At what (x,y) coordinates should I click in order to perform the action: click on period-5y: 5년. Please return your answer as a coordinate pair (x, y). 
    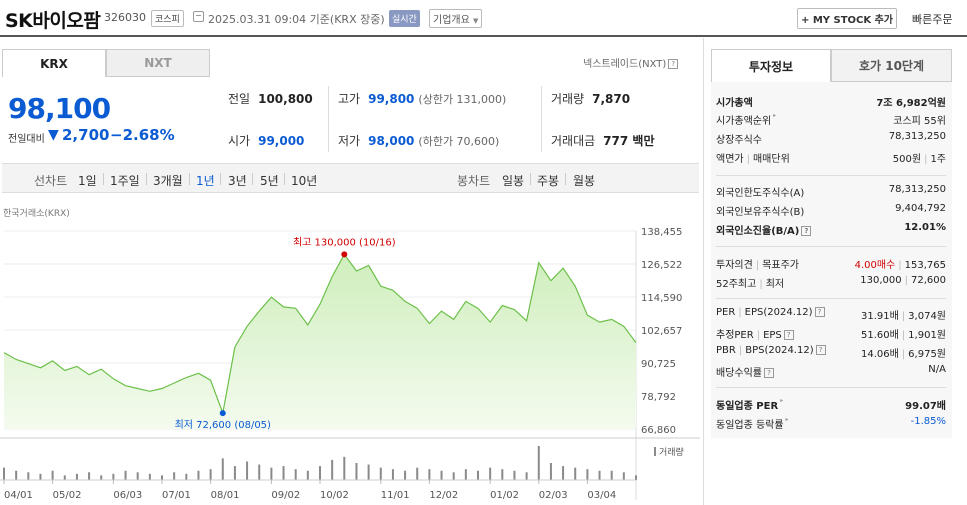
    Looking at the image, I should click on (269, 181).